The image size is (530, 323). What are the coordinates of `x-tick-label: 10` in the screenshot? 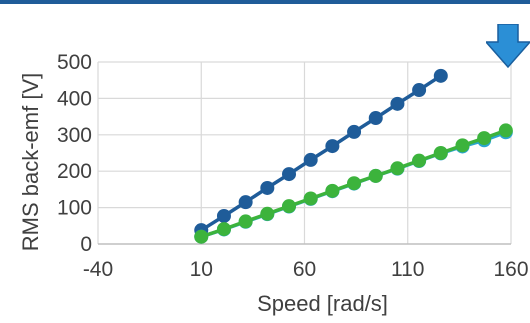 It's located at (201, 269).